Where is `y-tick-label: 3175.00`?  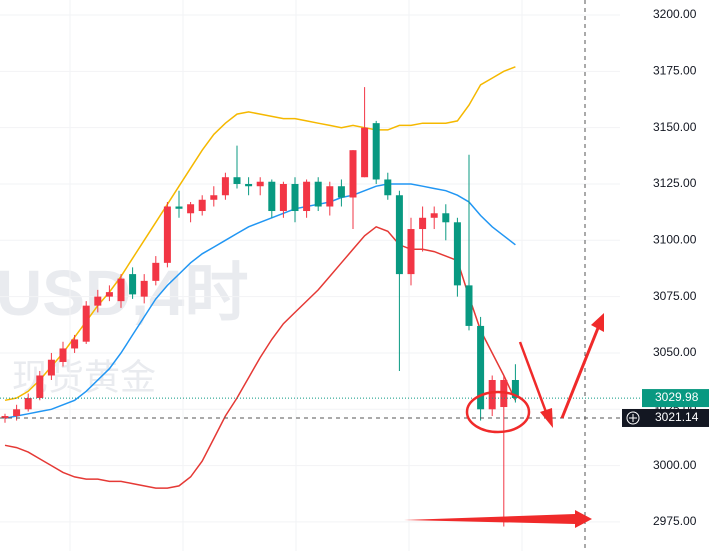 y-tick-label: 3175.00 is located at coordinates (675, 71).